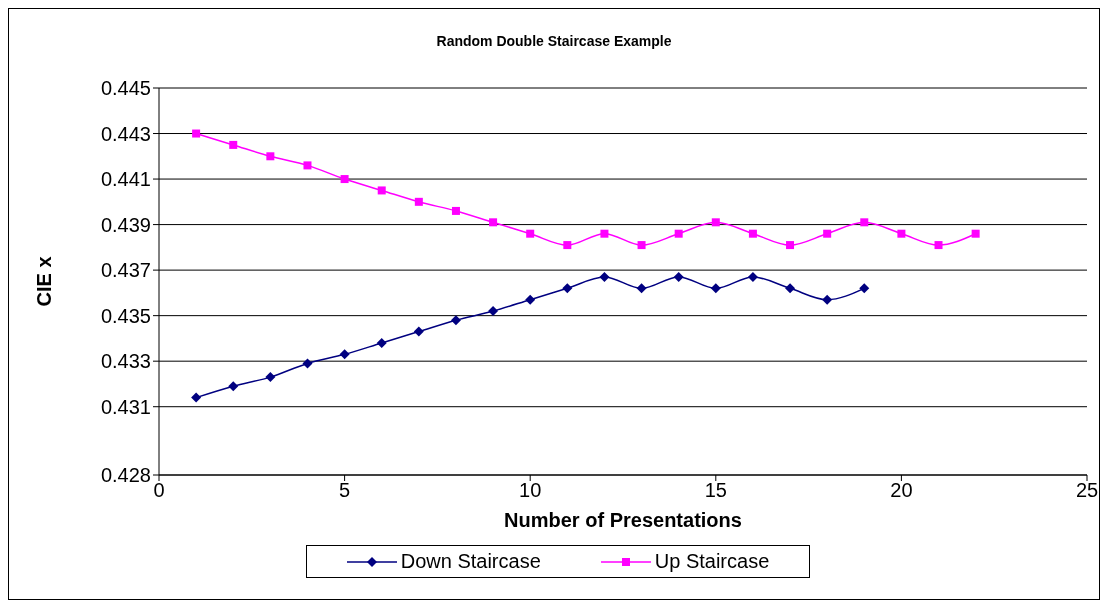  I want to click on y-tick-label: 0.431, so click(125, 406).